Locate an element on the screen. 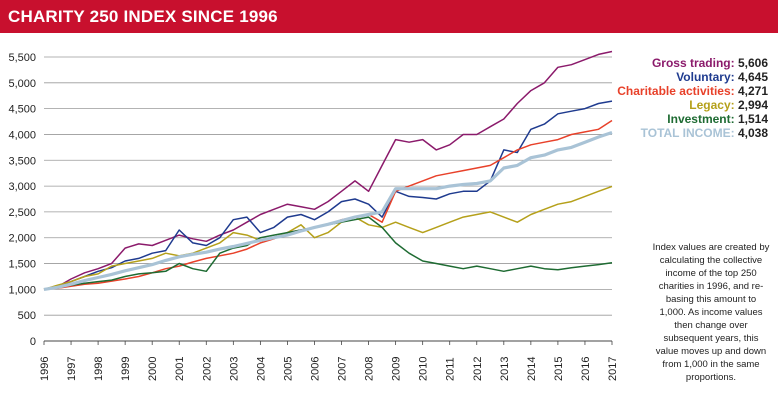  legend-value: 4,645 is located at coordinates (752, 77).